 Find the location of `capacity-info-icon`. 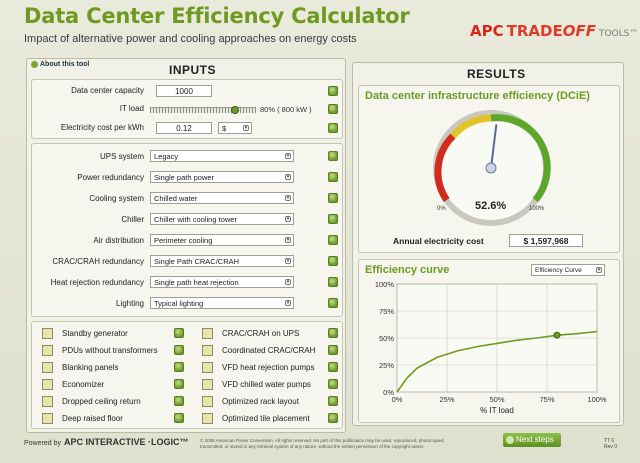

capacity-info-icon is located at coordinates (333, 91).